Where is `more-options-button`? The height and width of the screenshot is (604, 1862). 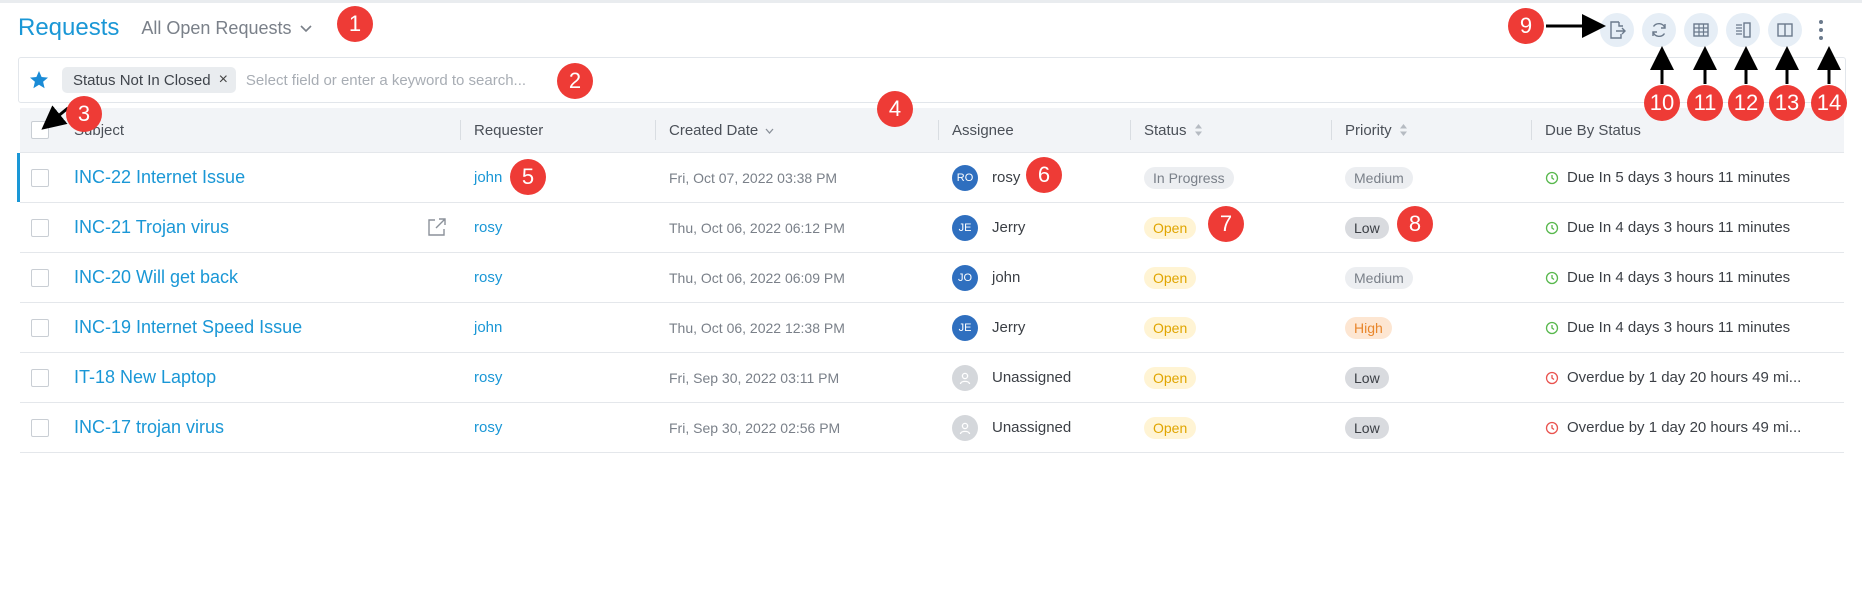
more-options-button is located at coordinates (1821, 30).